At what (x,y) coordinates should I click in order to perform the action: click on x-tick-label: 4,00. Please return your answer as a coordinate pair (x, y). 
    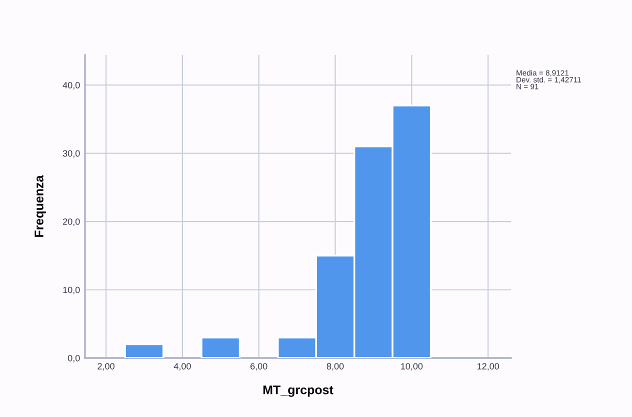
    Looking at the image, I should click on (182, 367).